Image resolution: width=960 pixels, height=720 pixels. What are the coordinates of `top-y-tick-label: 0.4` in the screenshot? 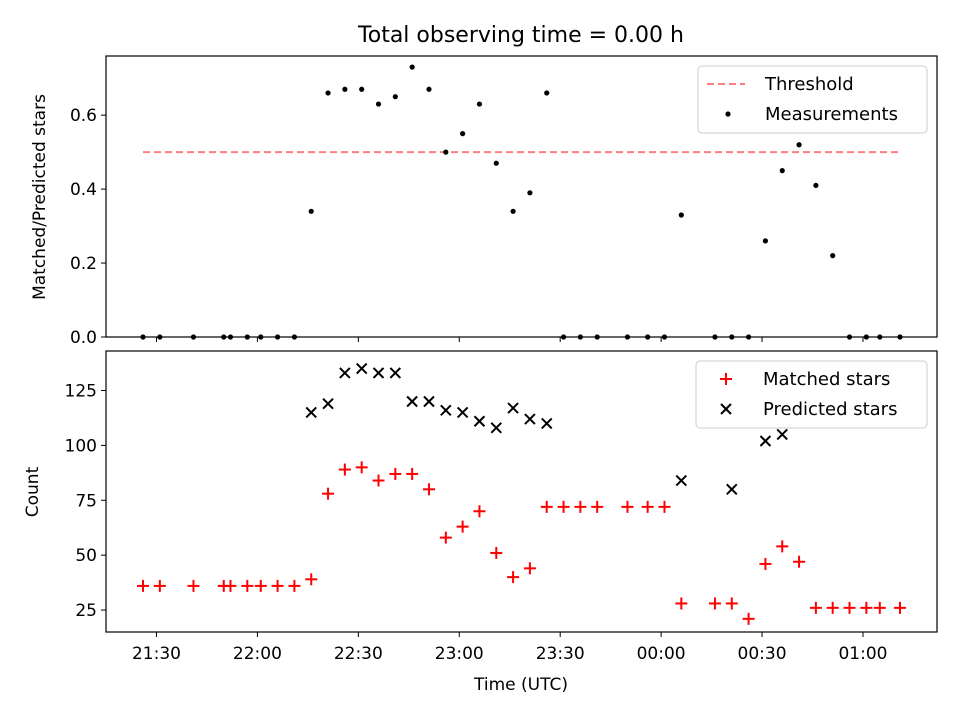 It's located at (83, 190).